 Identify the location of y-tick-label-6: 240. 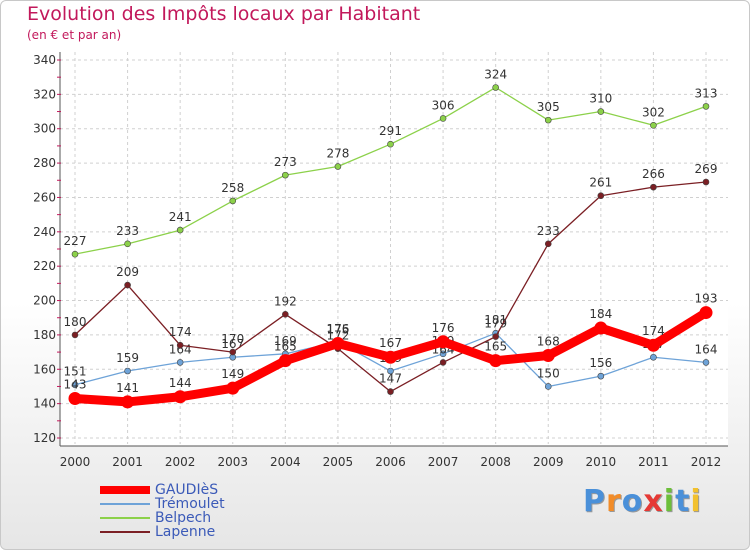
(44, 232).